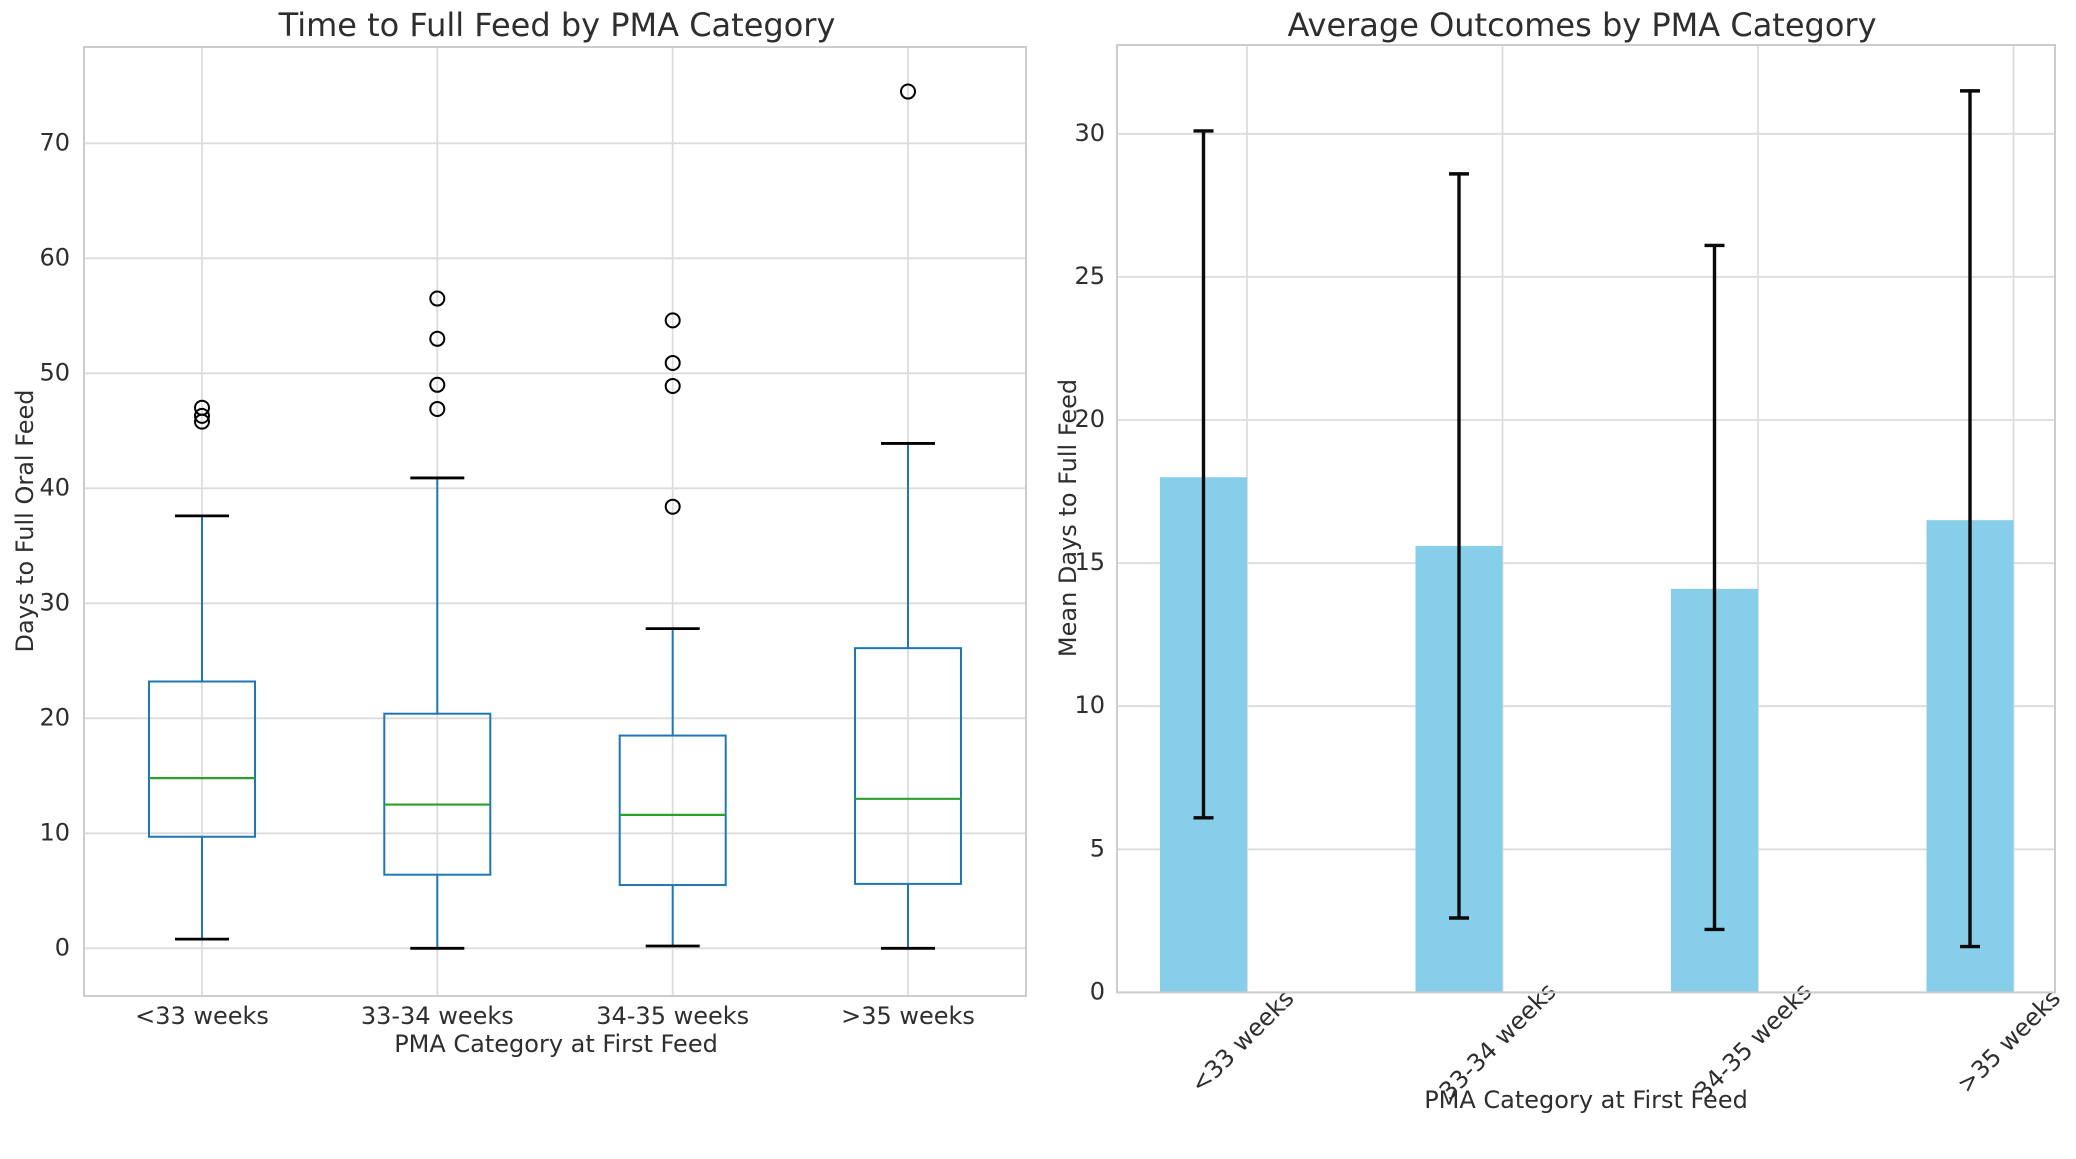 The image size is (2076, 1159). What do you see at coordinates (25, 521) in the screenshot?
I see `boxplot-yaxis-label: Days to Full Oral Feed` at bounding box center [25, 521].